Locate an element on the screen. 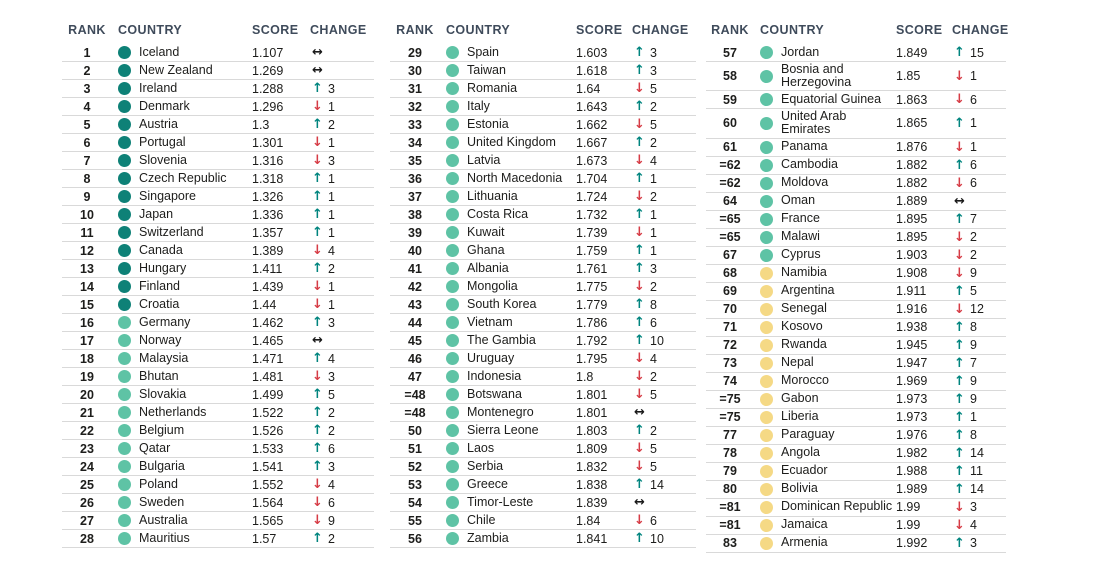 This screenshot has width=1095, height=587. rank-value: 28 is located at coordinates (87, 538).